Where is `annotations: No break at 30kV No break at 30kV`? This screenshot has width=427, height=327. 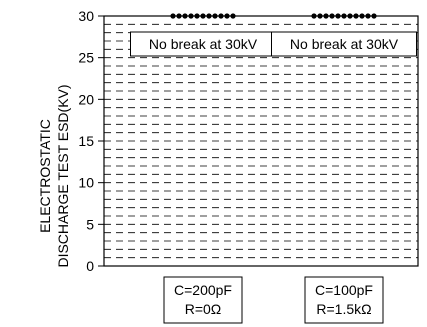 annotations: No break at 30kV No break at 30kV is located at coordinates (273, 44).